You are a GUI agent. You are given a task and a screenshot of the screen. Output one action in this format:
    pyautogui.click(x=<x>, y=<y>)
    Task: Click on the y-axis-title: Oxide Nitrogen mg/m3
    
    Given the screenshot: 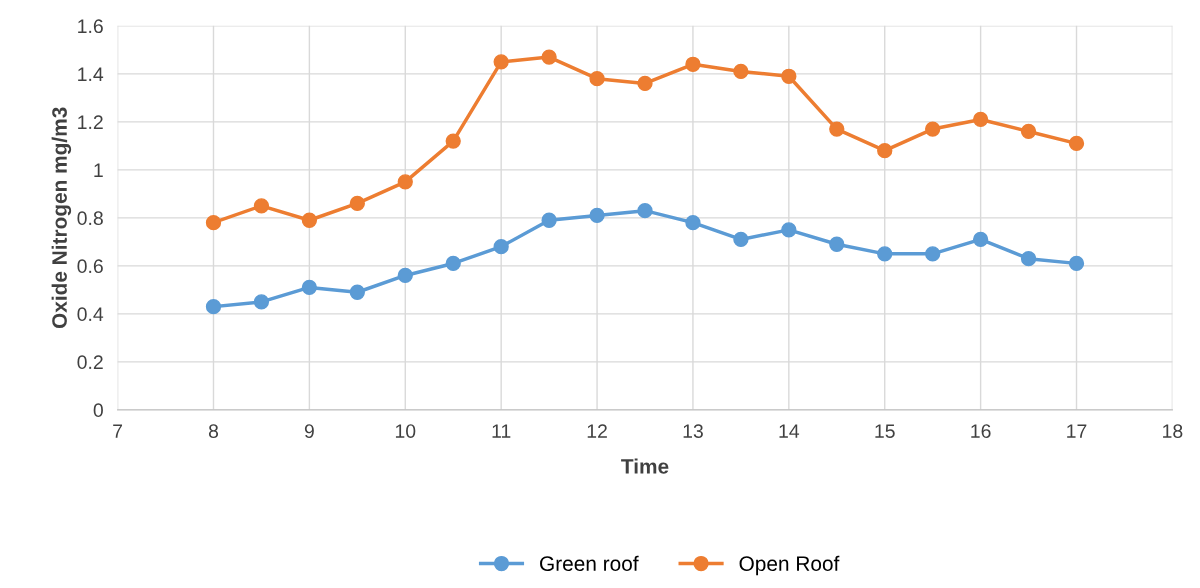 What is the action you would take?
    pyautogui.click(x=61, y=218)
    